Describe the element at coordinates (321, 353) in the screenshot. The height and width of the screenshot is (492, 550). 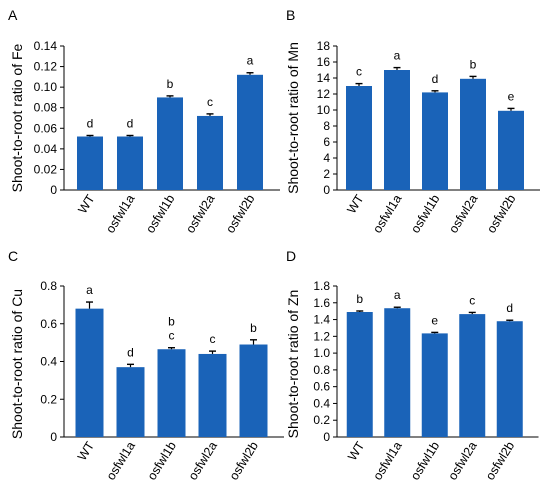
I see `y-tick-label: 1.0` at that location.